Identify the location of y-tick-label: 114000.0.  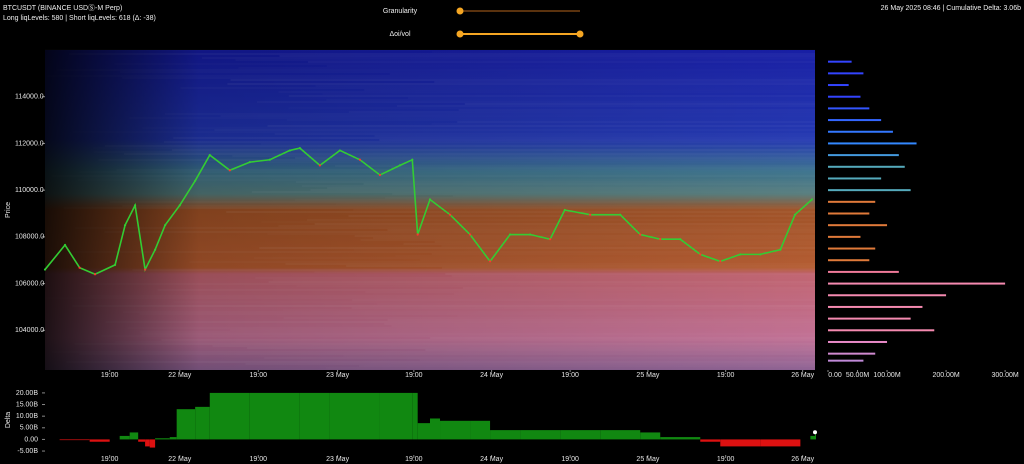
(29, 97).